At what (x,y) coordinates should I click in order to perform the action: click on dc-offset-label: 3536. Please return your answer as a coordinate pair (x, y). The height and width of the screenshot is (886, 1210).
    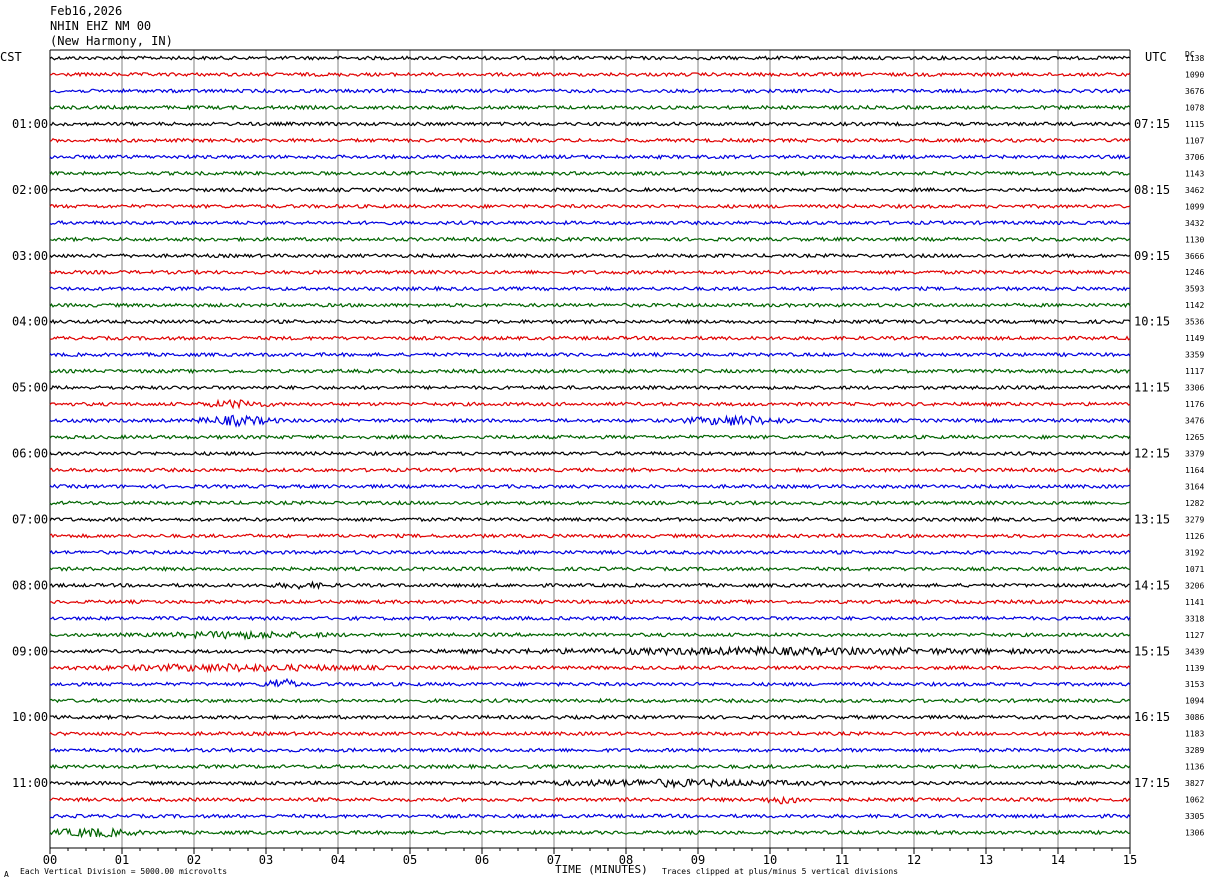
    Looking at the image, I should click on (1194, 322).